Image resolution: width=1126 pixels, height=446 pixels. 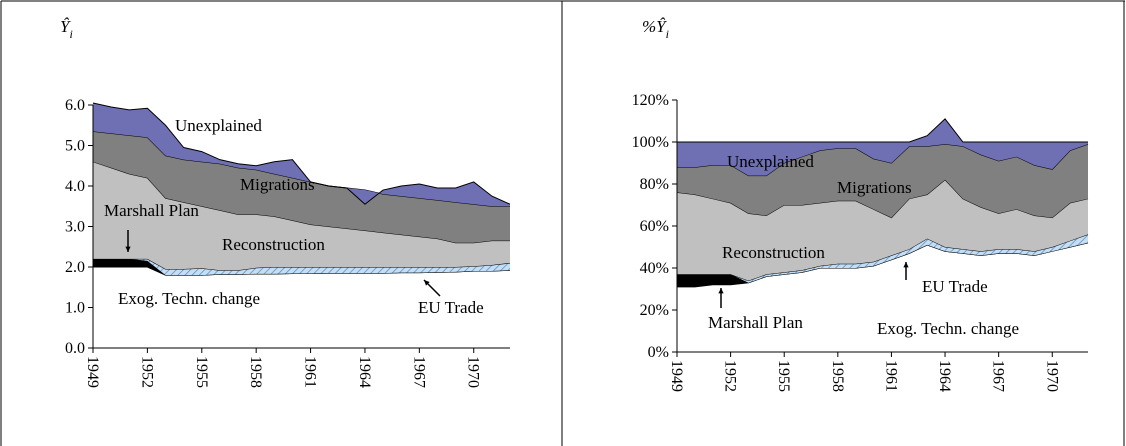 I want to click on y-tick-label: 0.0, so click(x=75, y=348).